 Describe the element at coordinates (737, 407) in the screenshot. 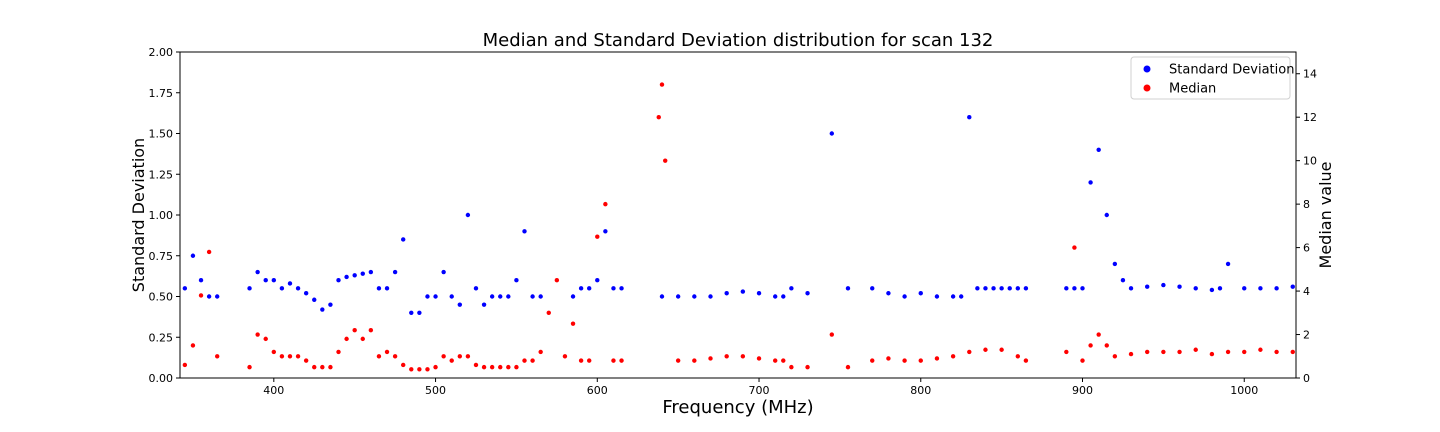

I see `x-axis-label: Frequency (MHz)` at that location.